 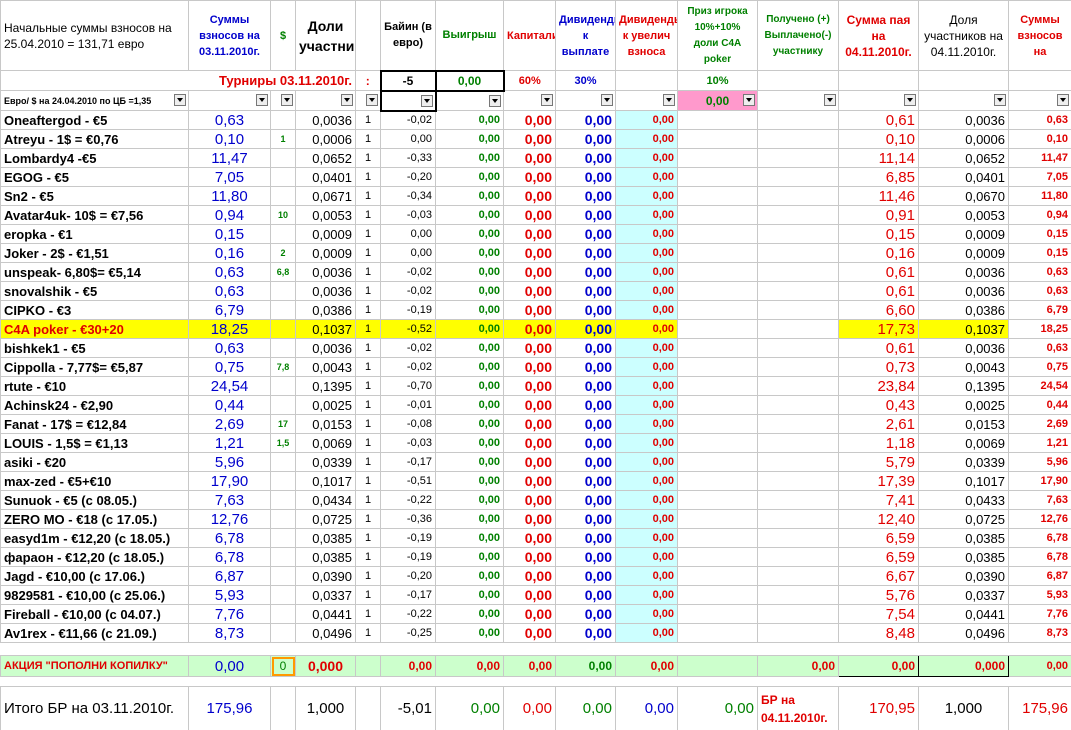 I want to click on spacer-row, so click(x=535, y=649).